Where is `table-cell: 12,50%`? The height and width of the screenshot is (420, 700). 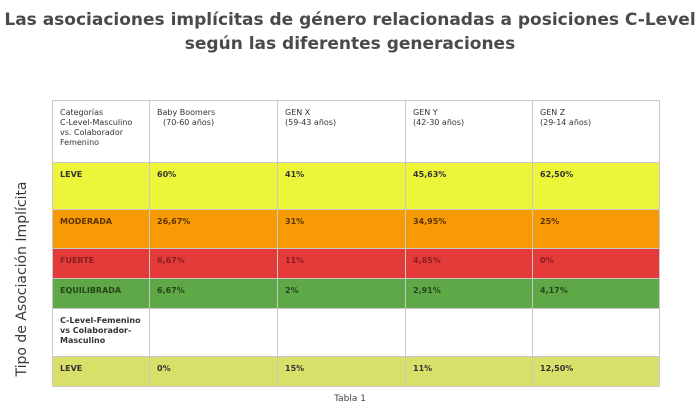 table-cell: 12,50% is located at coordinates (596, 371).